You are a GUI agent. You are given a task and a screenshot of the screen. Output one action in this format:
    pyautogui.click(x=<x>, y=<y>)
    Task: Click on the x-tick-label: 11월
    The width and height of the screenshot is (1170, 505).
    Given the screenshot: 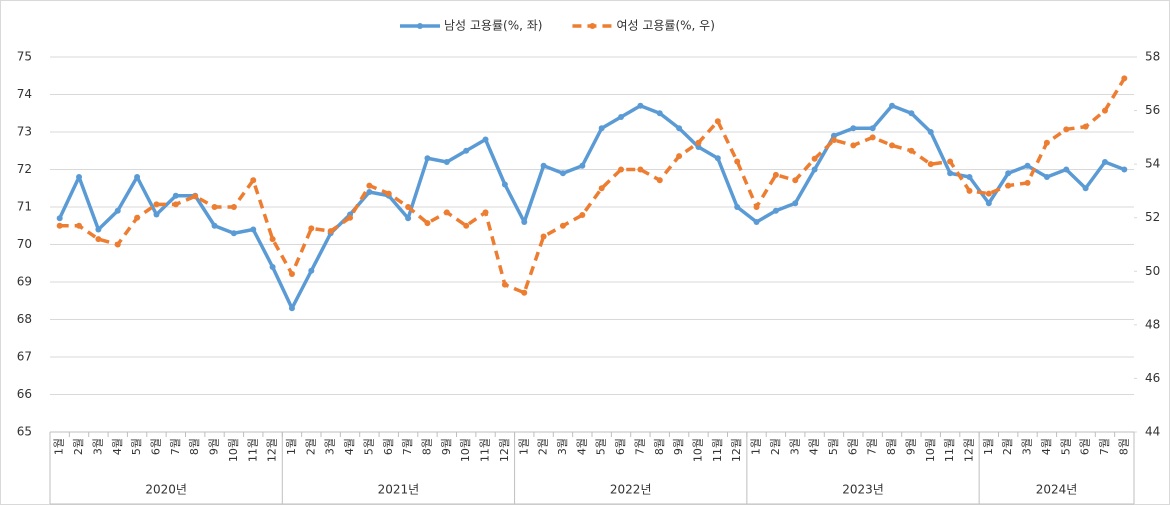 What is the action you would take?
    pyautogui.click(x=252, y=450)
    